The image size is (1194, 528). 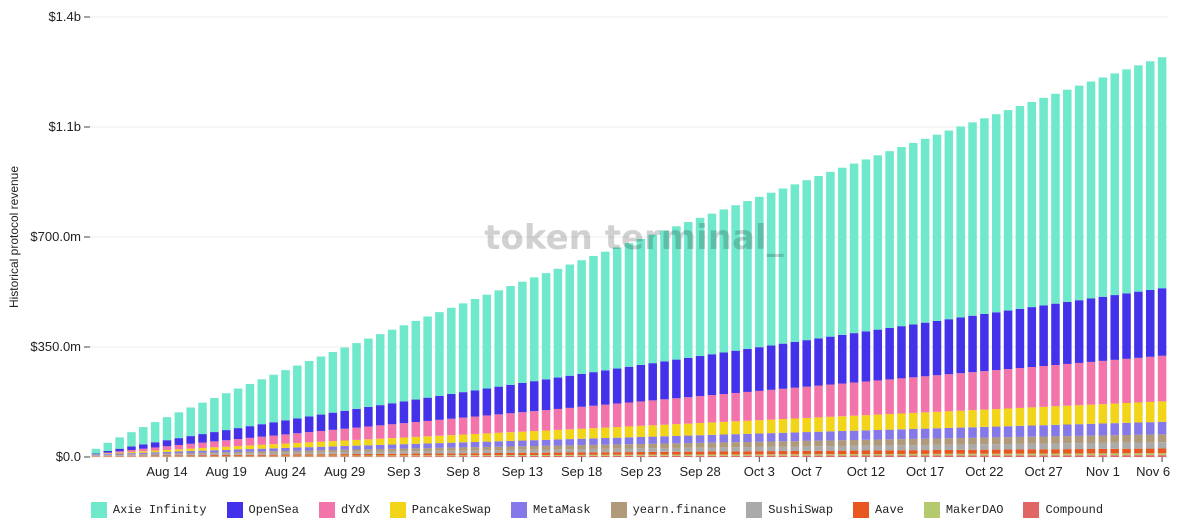 I want to click on legend-item-makerdao: MakerDAO, so click(x=963, y=510).